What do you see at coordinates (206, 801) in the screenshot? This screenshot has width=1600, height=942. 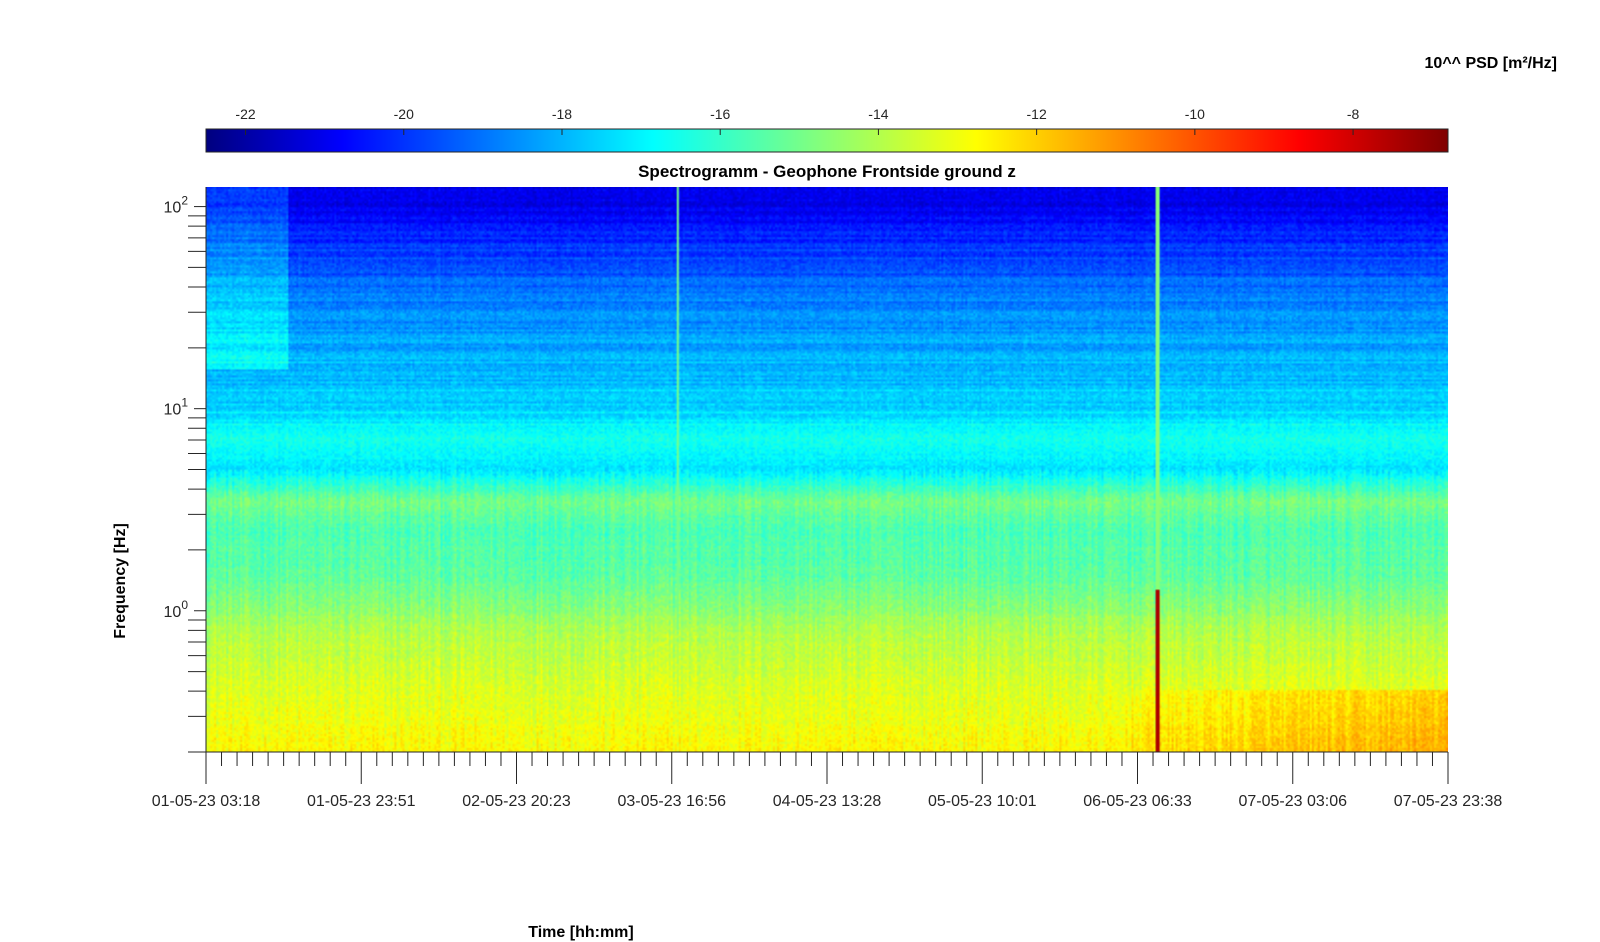 I see `x-tick-label: 01-05-23 03:18` at bounding box center [206, 801].